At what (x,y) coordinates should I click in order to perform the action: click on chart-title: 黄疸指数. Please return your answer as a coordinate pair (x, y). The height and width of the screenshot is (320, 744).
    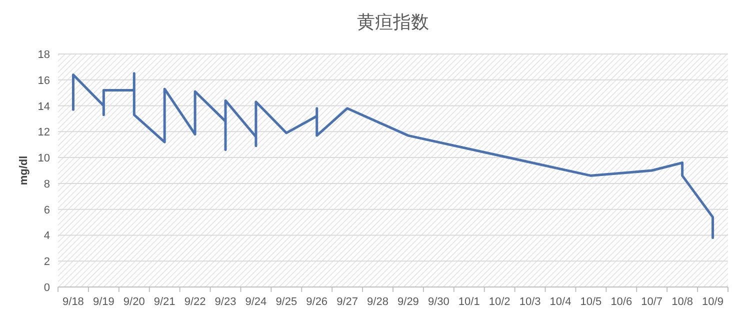
    Looking at the image, I should click on (393, 22).